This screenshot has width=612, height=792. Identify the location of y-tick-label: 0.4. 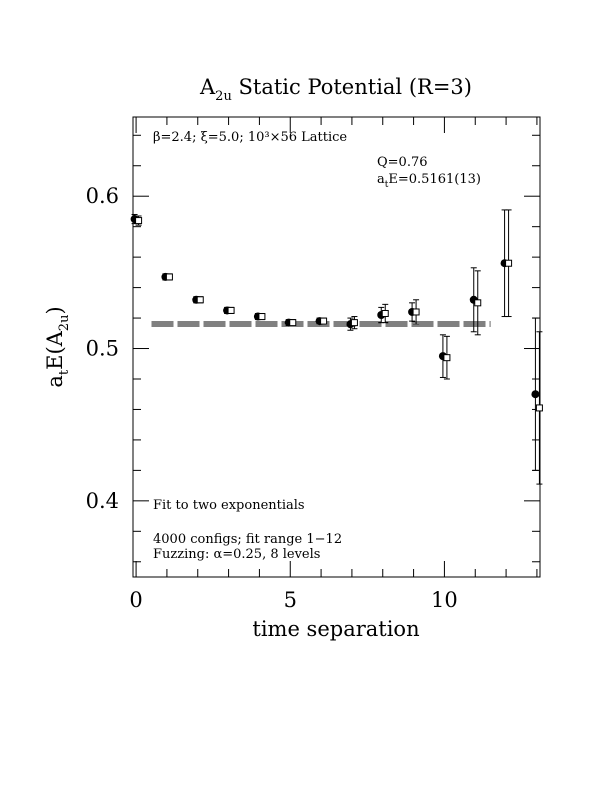
(102, 501).